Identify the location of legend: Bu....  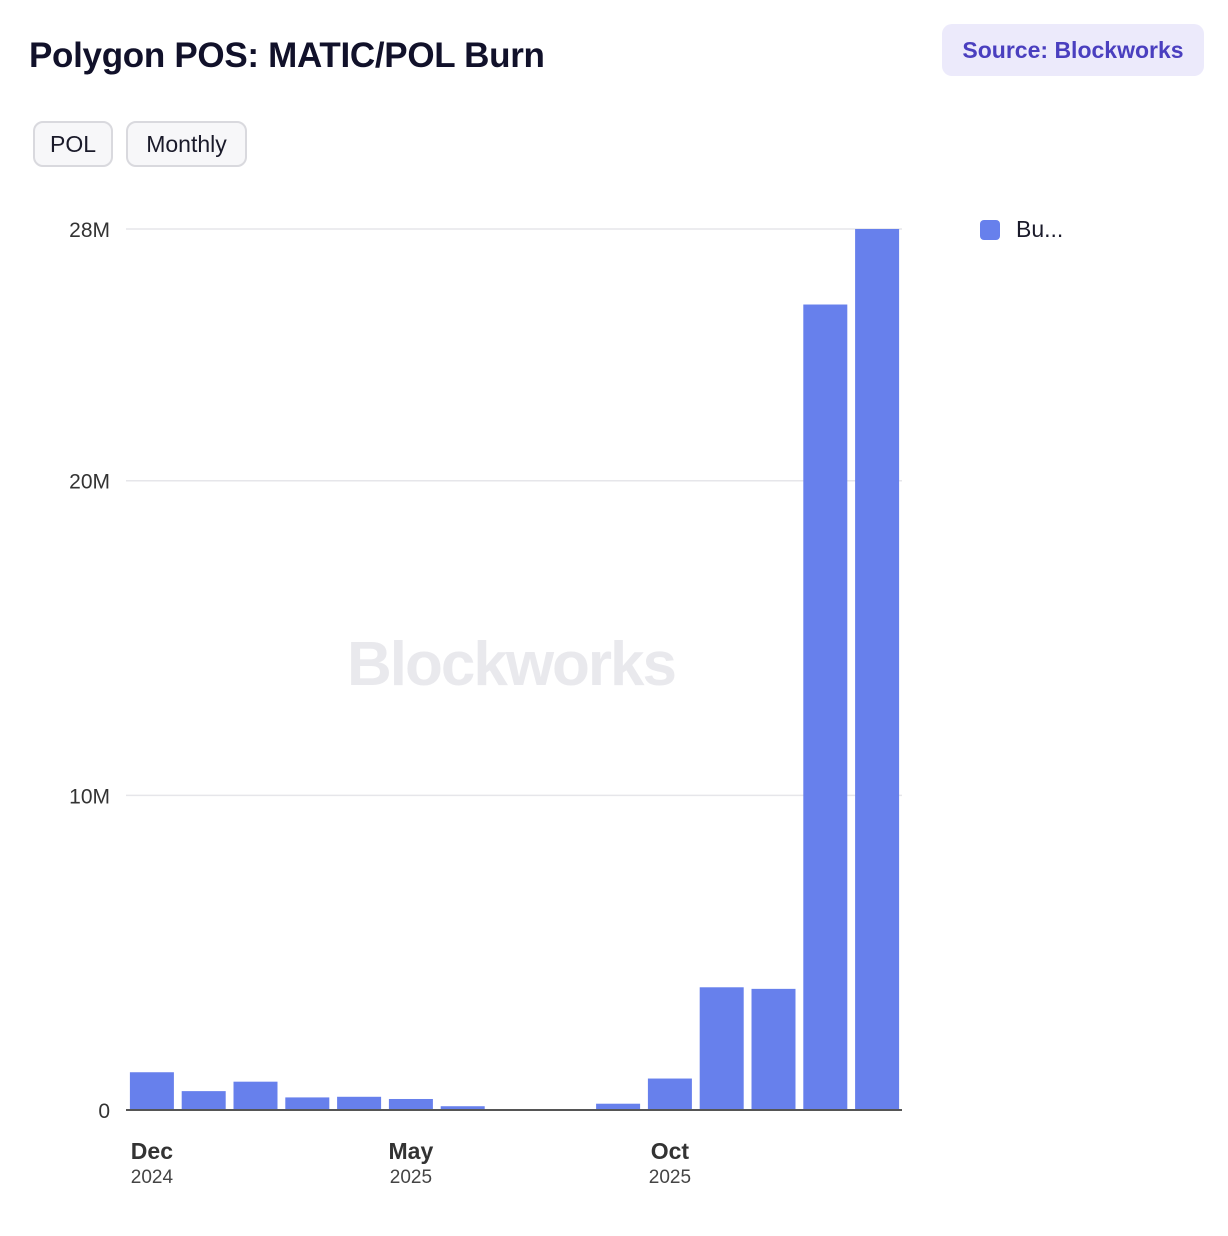
(1021, 229).